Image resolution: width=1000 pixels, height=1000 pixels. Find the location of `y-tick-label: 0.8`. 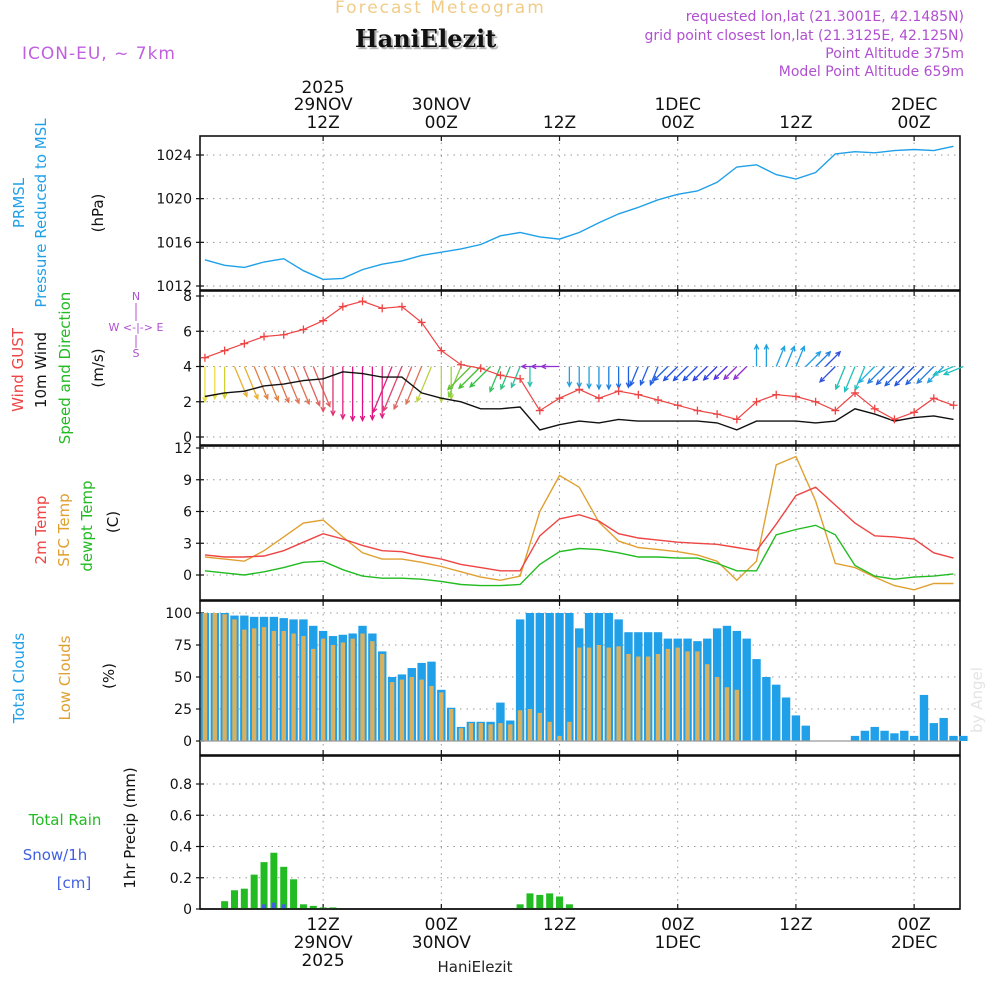

y-tick-label: 0.8 is located at coordinates (181, 785).